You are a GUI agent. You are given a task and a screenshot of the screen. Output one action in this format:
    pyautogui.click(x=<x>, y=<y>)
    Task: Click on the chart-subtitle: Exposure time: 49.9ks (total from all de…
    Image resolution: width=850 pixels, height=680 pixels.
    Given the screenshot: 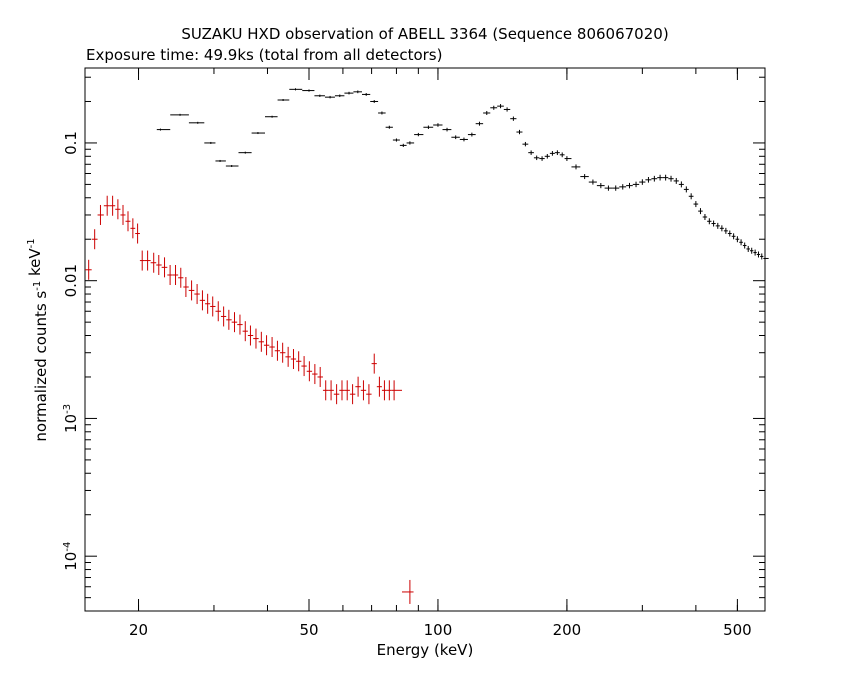 What is the action you would take?
    pyautogui.click(x=264, y=55)
    